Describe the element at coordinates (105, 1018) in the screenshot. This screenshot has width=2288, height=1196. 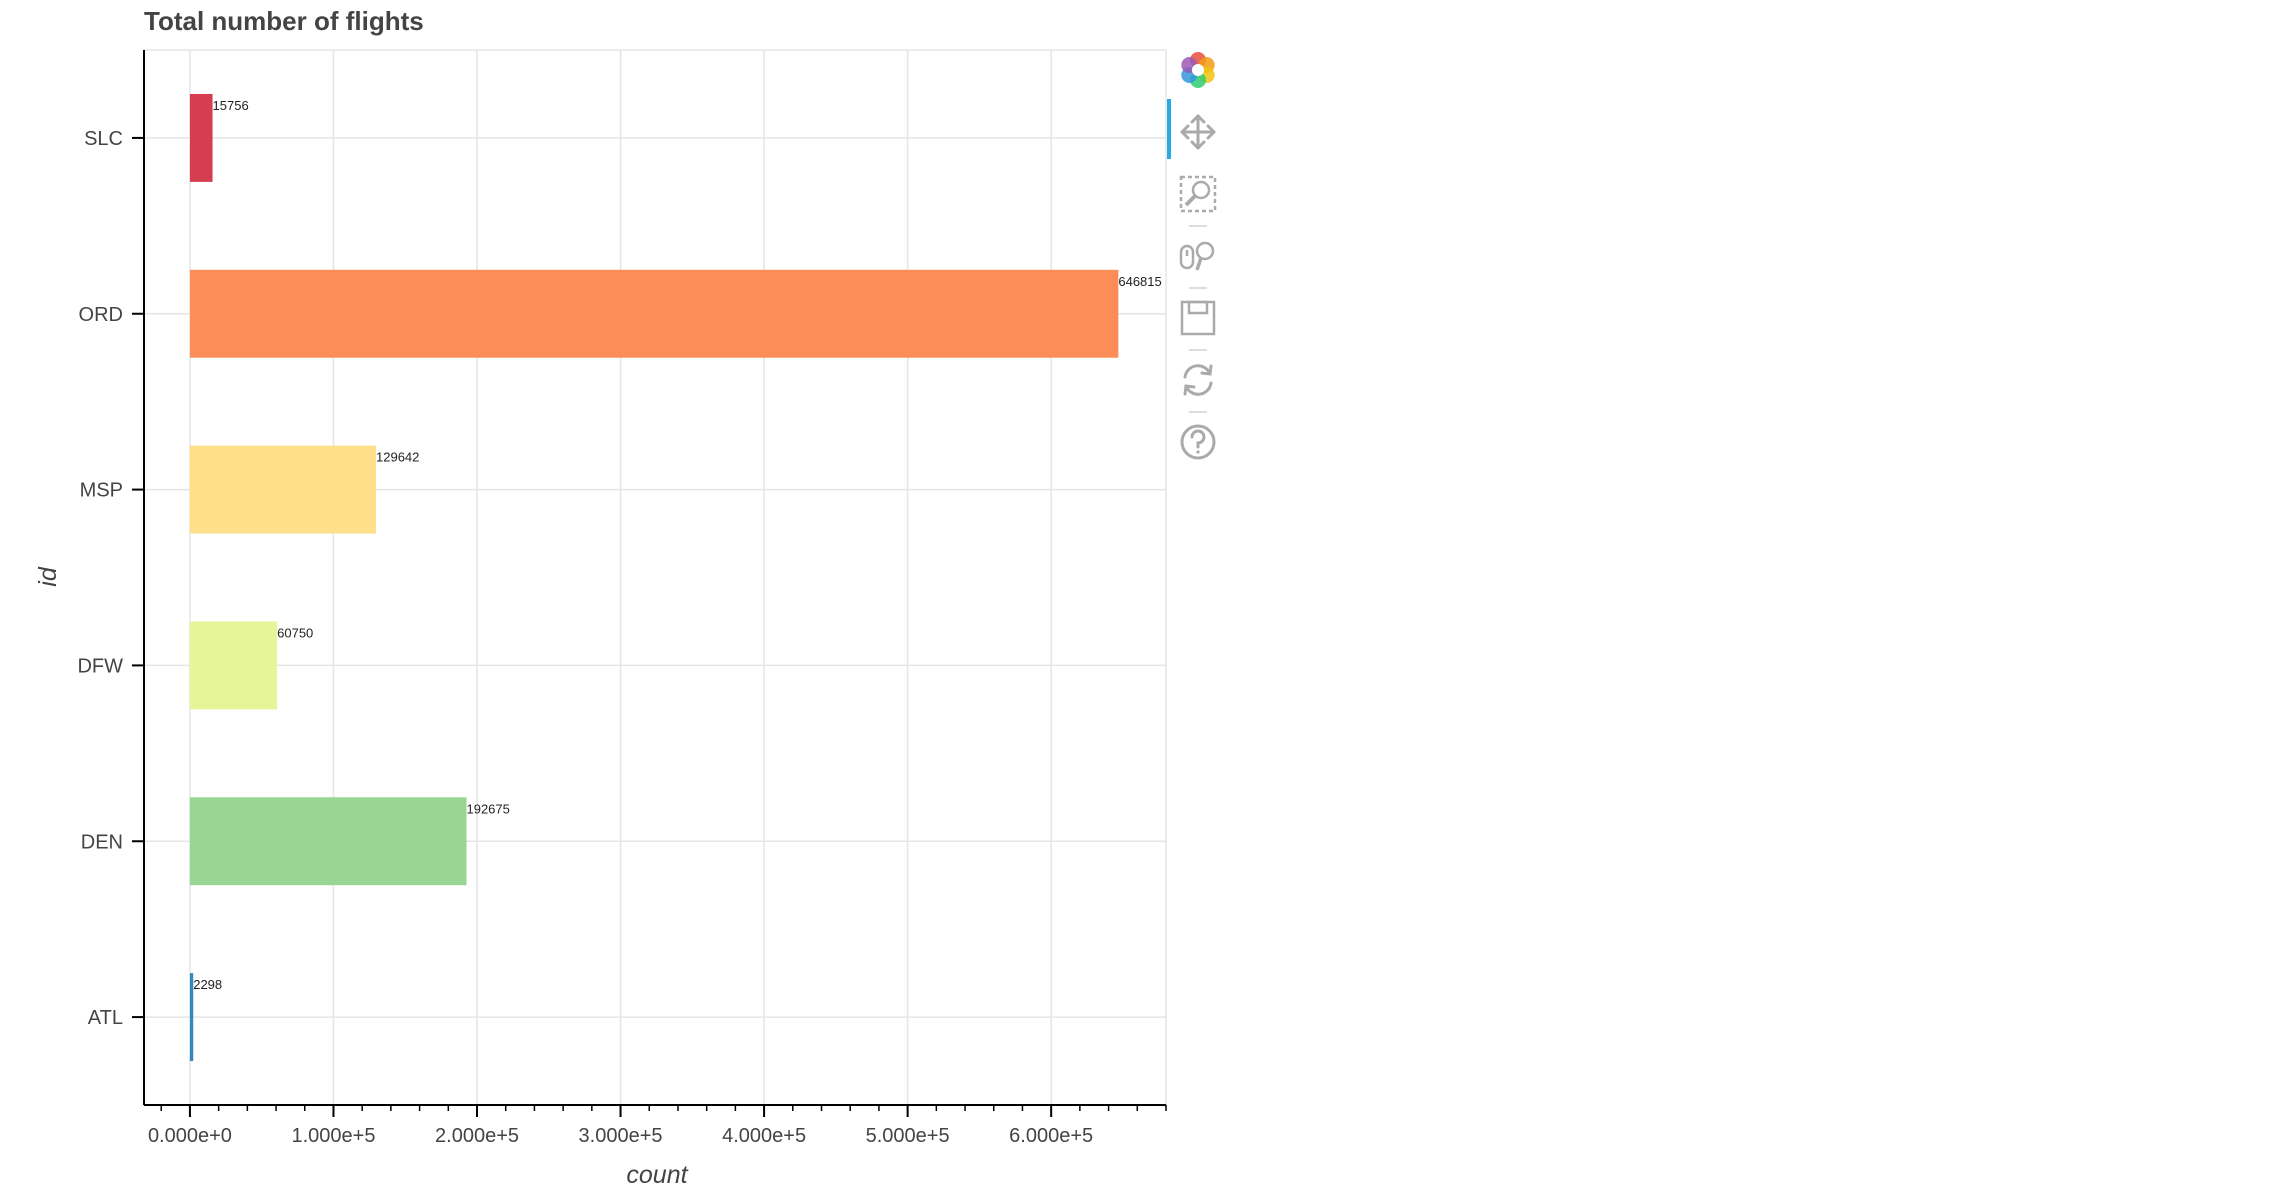
I see `y-tick-label: ATL` at that location.